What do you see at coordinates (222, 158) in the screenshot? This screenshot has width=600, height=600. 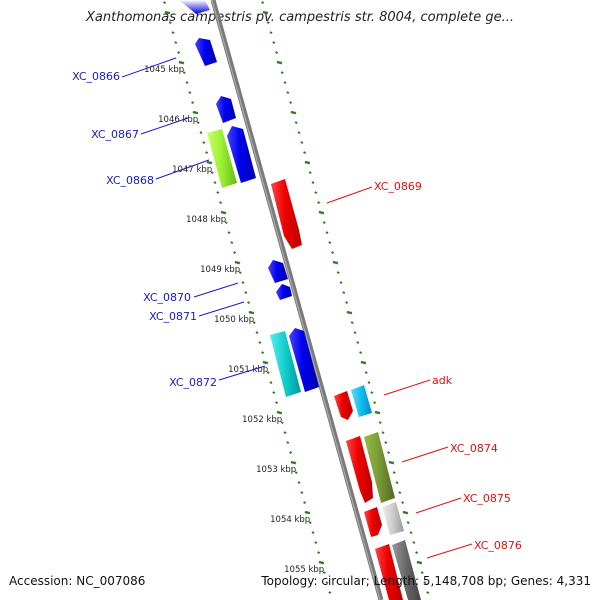 I see `gene-rect-lime` at bounding box center [222, 158].